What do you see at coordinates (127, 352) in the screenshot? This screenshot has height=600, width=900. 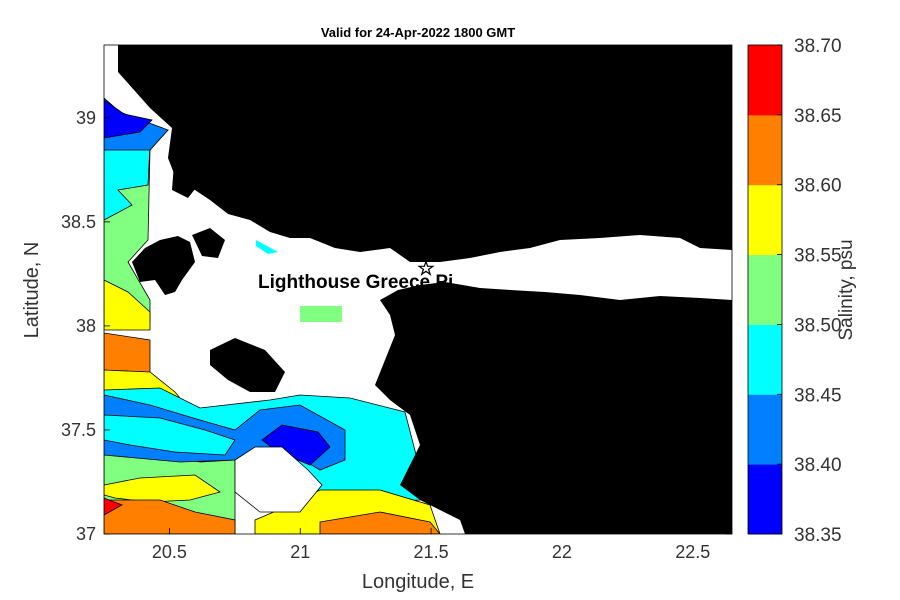 I see `salinity-band-38.60-west` at bounding box center [127, 352].